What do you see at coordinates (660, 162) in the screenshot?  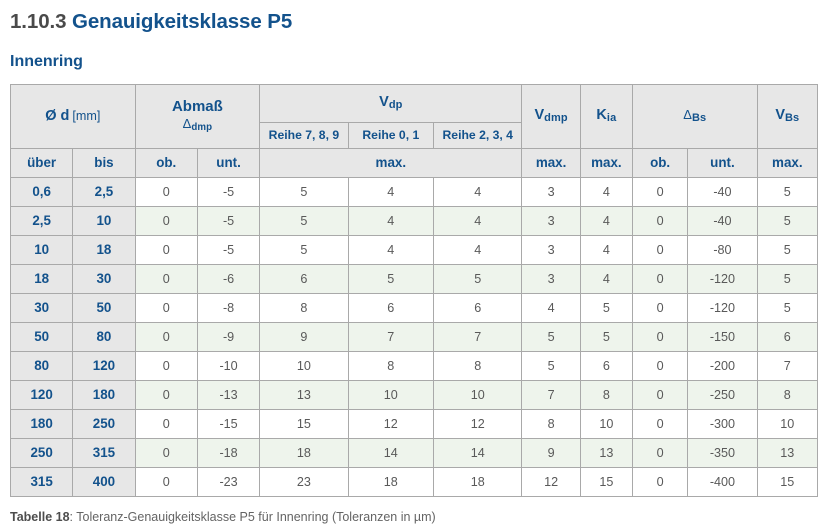 I see `header-delta-bs-ob: ob.` at bounding box center [660, 162].